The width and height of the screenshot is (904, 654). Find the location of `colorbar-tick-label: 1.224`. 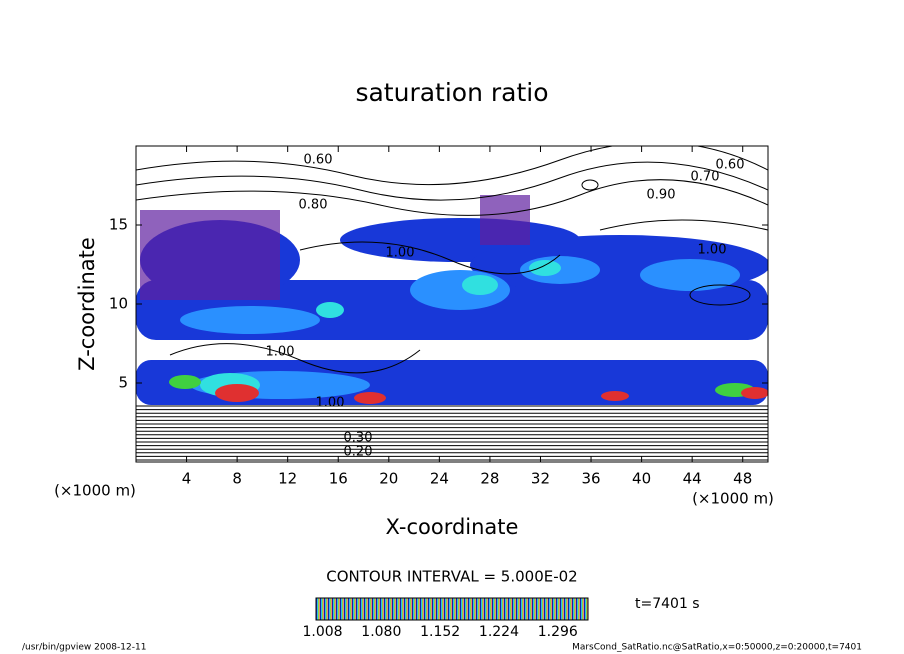

colorbar-tick-label: 1.224 is located at coordinates (499, 632).